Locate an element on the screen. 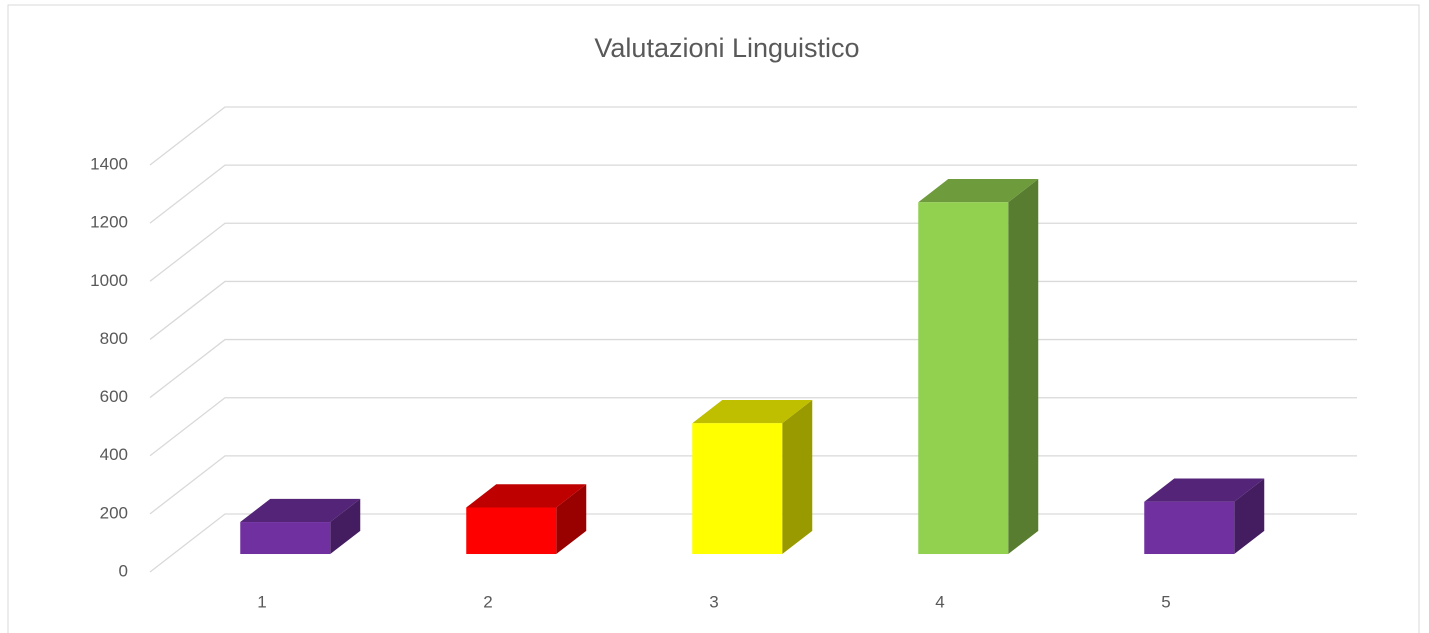 The image size is (1429, 633). x-tick-label: 2 is located at coordinates (487, 601).